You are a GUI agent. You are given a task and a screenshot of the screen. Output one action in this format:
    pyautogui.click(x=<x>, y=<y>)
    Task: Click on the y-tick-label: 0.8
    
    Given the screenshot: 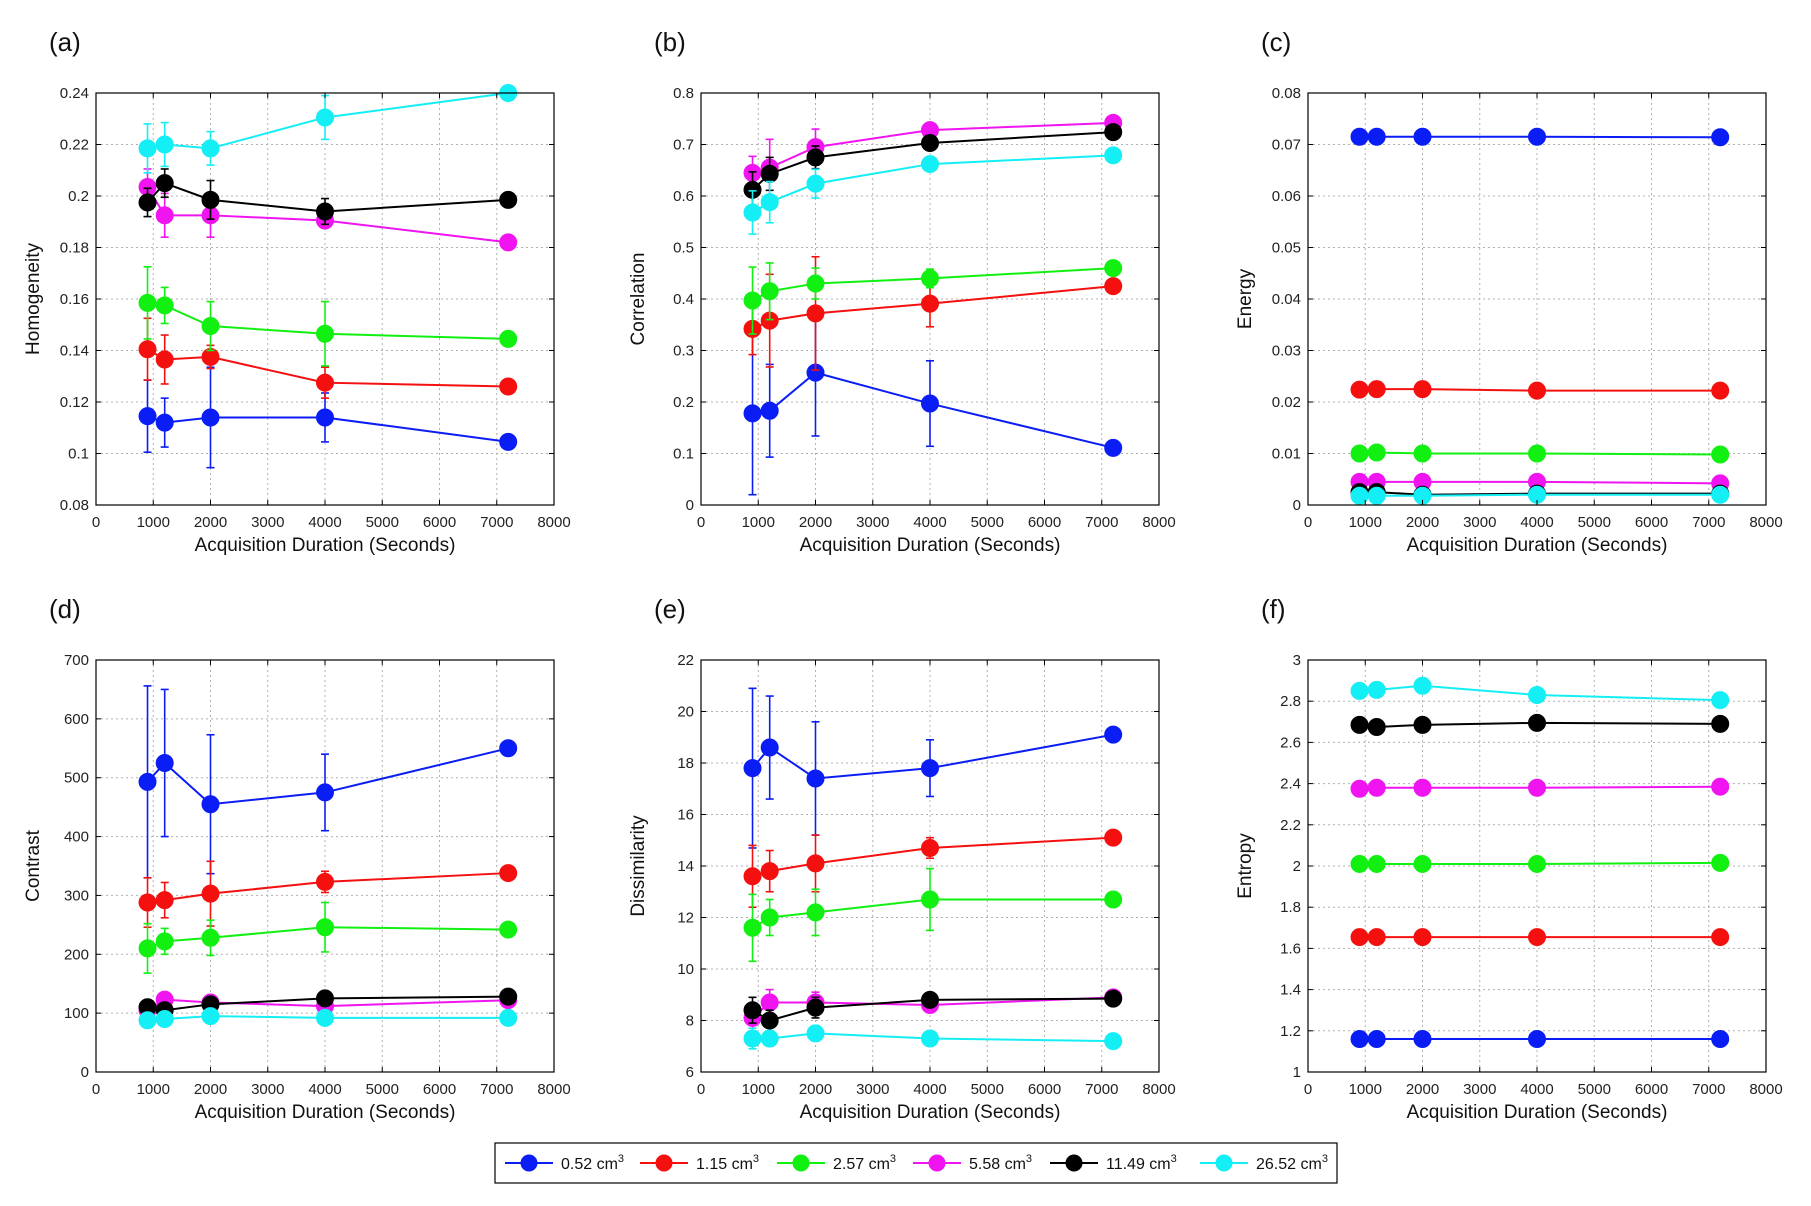 What is the action you would take?
    pyautogui.click(x=683, y=93)
    